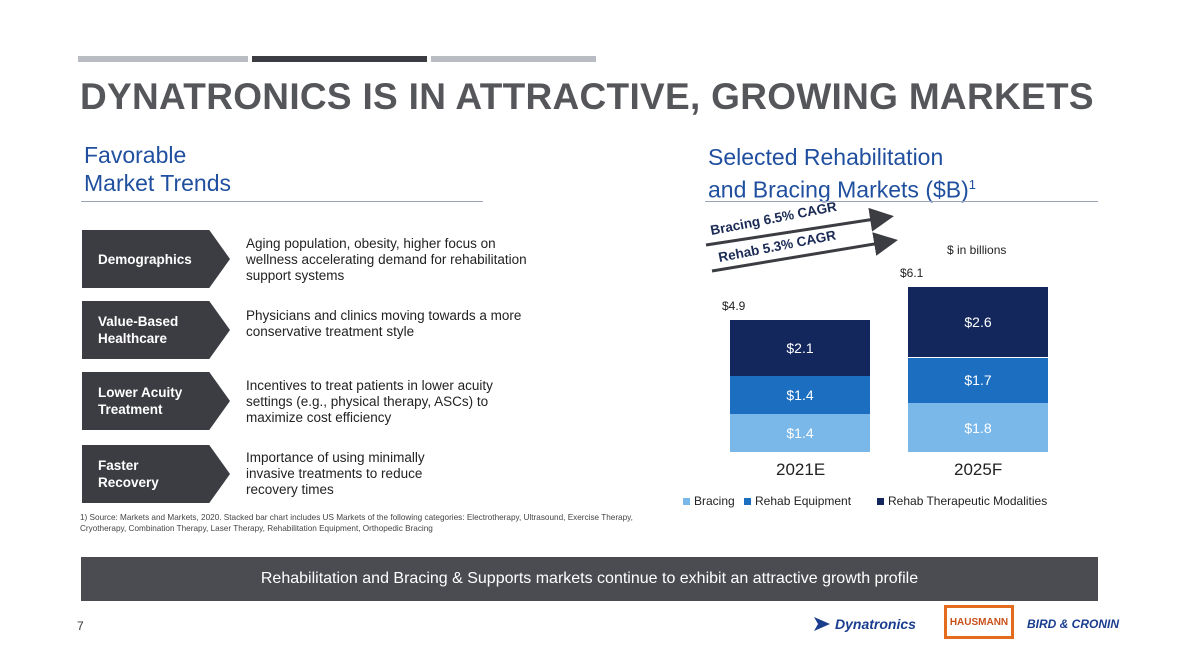  Describe the element at coordinates (130, 409) in the screenshot. I see `trend-label-line2: Treatment` at that location.